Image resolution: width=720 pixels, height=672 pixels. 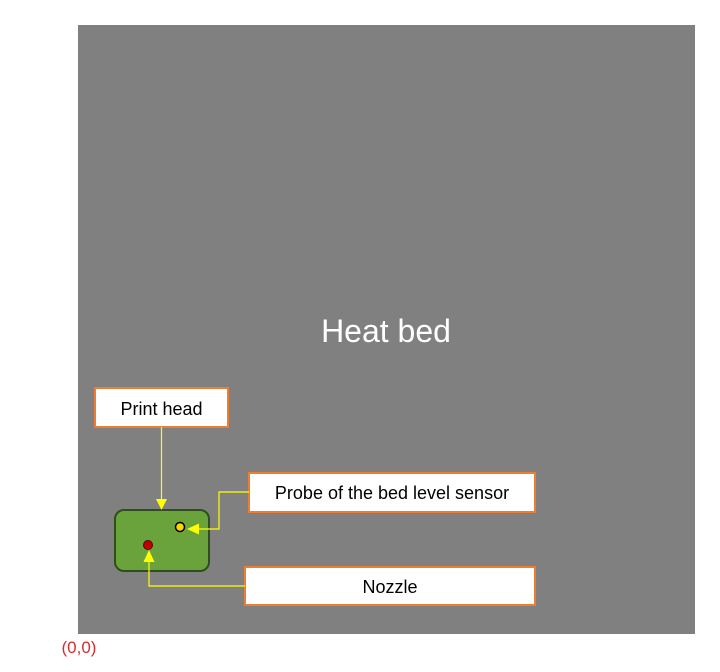 I want to click on probe-callout-box, so click(x=392, y=492).